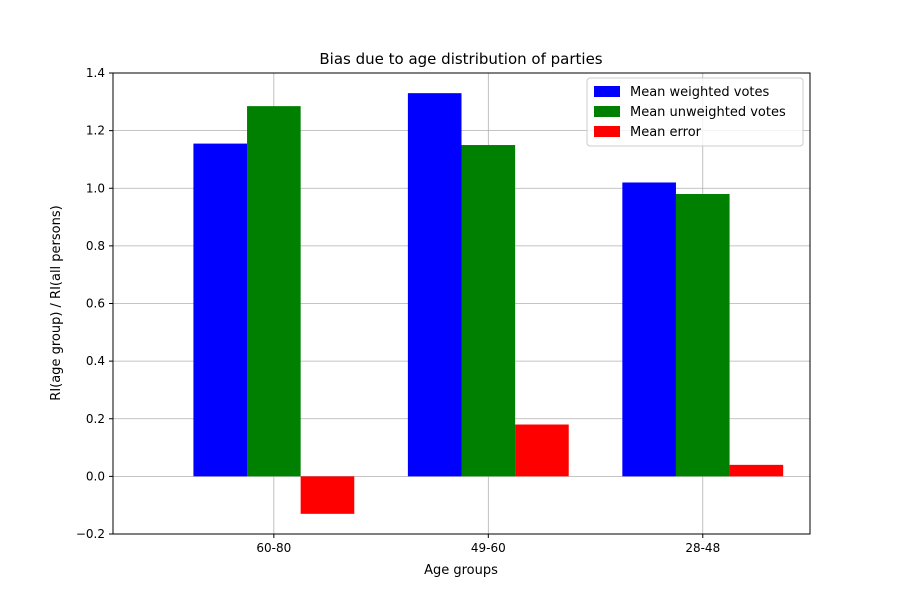 This screenshot has width=900, height=600. I want to click on y-tick-label: 1.2, so click(95, 131).